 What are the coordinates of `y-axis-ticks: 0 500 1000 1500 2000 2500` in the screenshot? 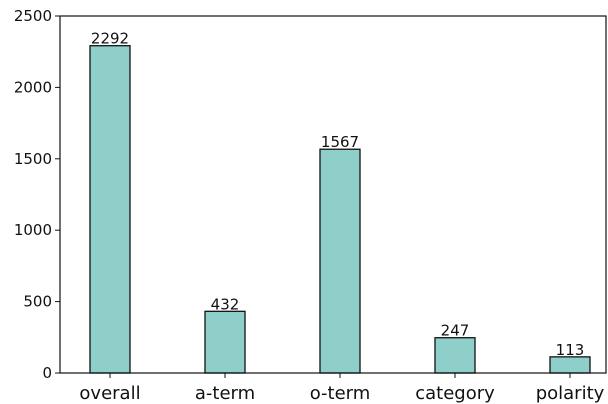 It's located at (37, 194).